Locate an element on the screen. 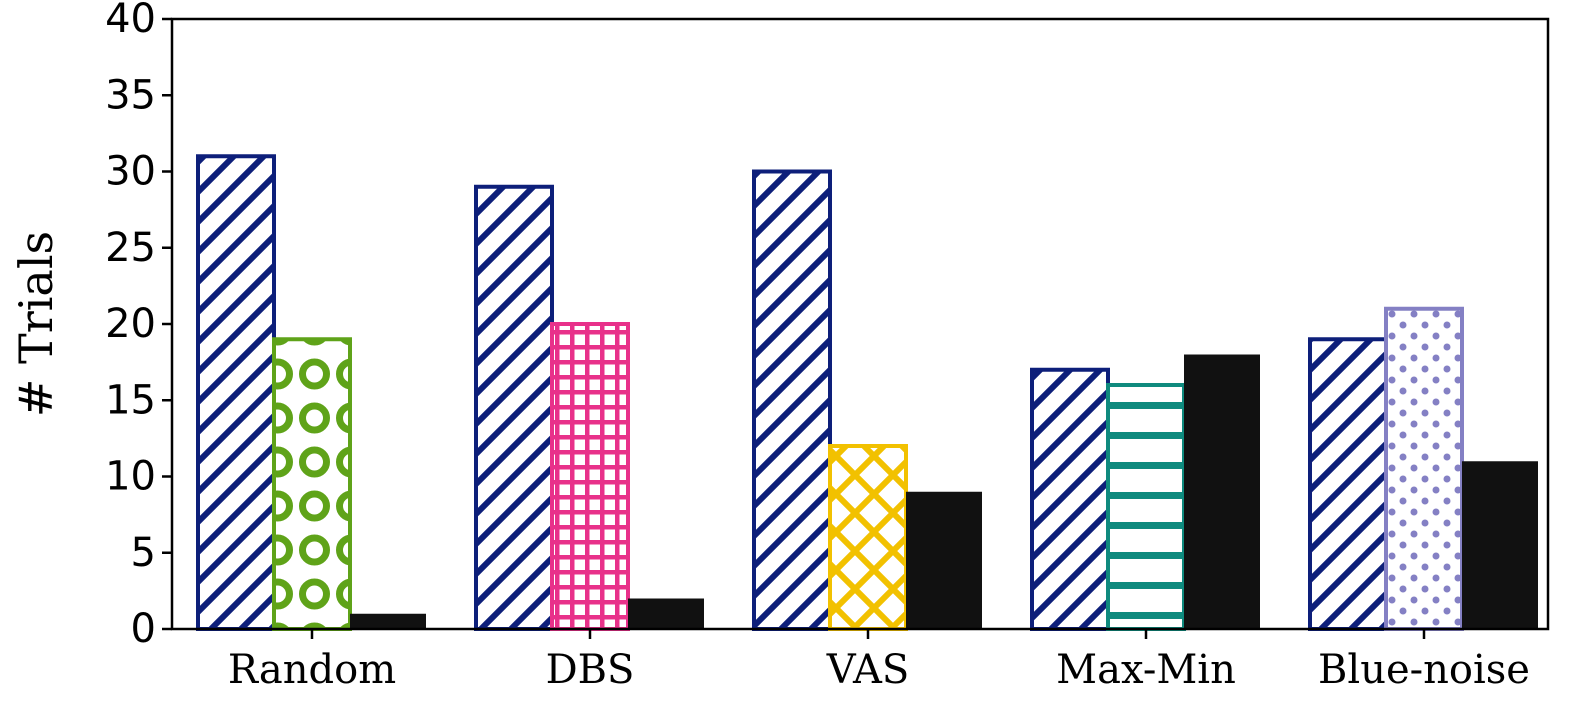  y-axis-title: # Trials is located at coordinates (36, 324).